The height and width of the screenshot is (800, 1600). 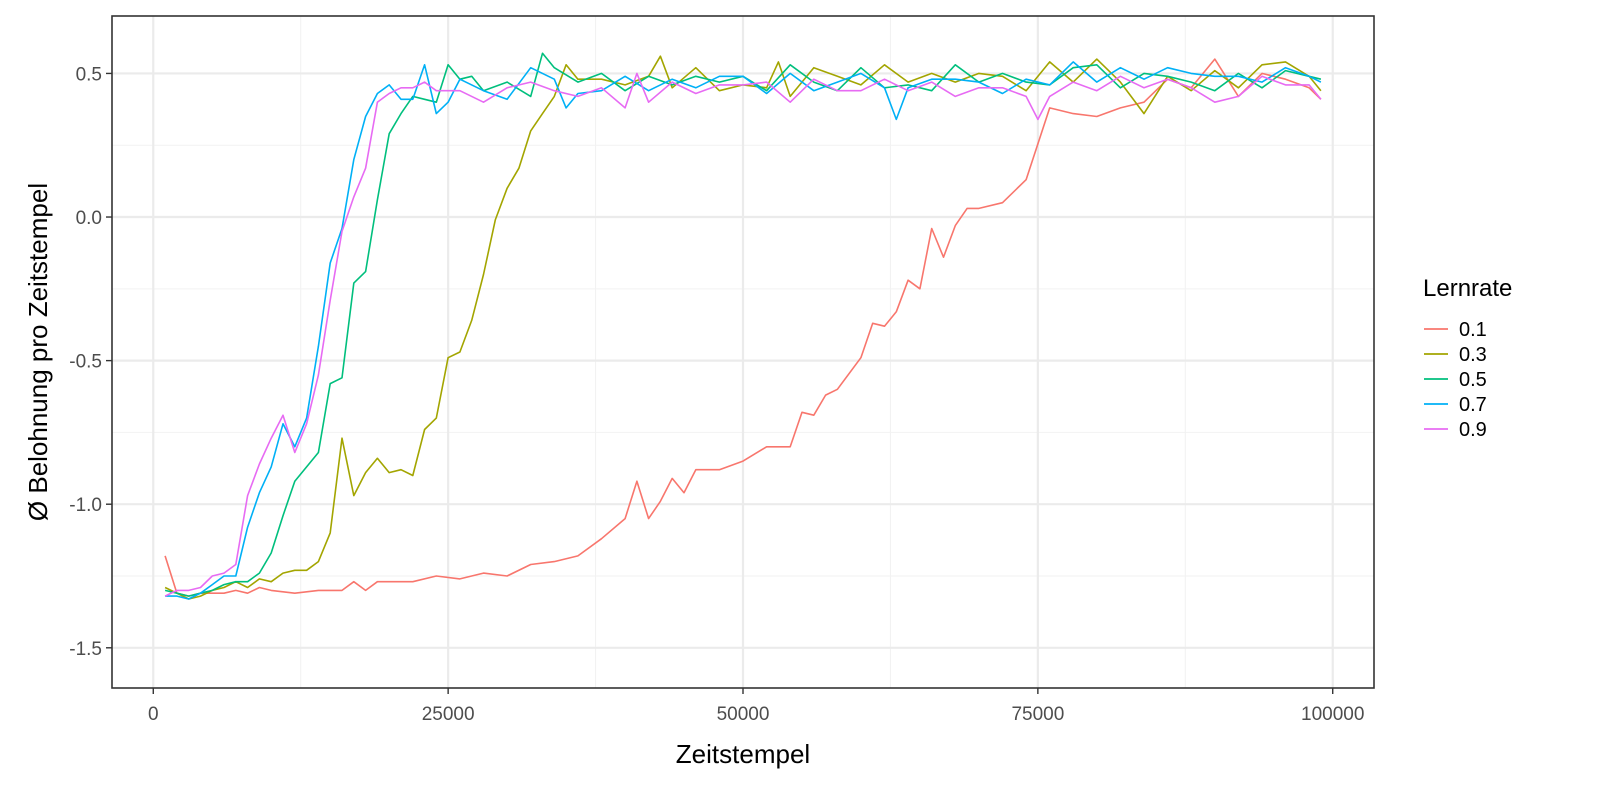 I want to click on x-tick-label: 25000, so click(x=448, y=714).